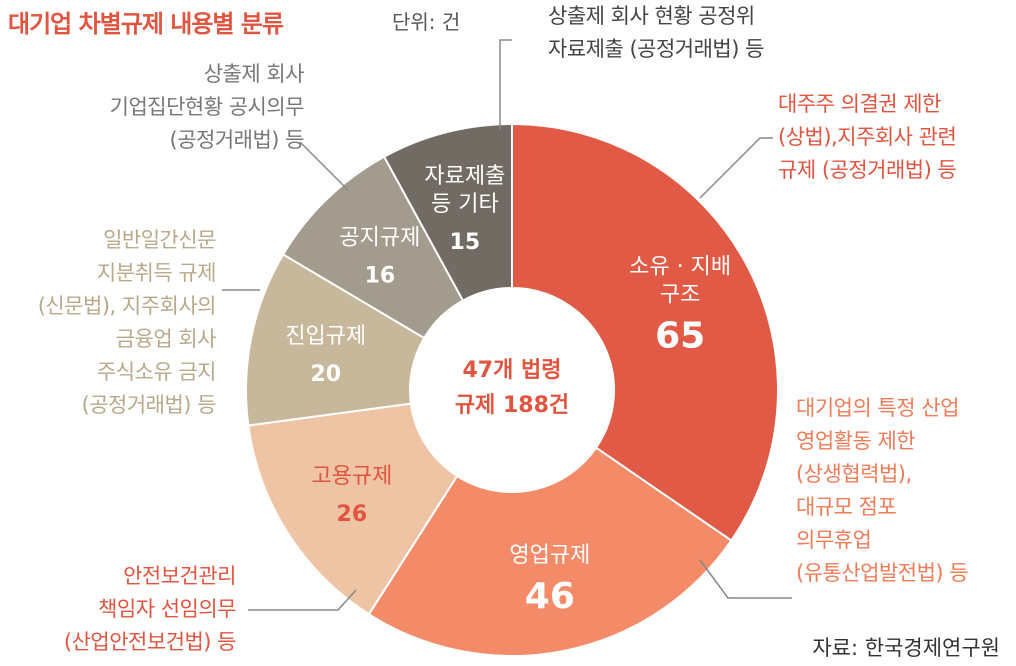 This screenshot has height=666, width=1016. I want to click on slice-value-disclosure: 16, so click(380, 275).